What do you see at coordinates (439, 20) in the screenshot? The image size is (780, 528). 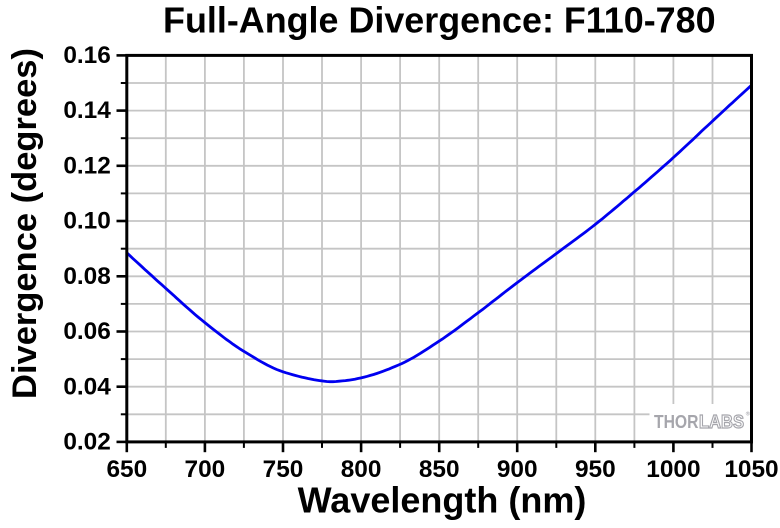 I see `svg-text:Full-Angle Divergence: F110-78: Full-Angle Divergence: F110-780` at bounding box center [439, 20].